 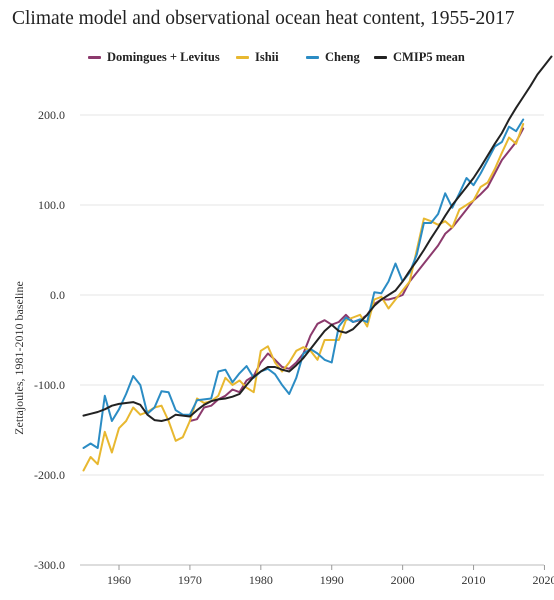 What do you see at coordinates (190, 580) in the screenshot?
I see `x-tick-label: 1970` at bounding box center [190, 580].